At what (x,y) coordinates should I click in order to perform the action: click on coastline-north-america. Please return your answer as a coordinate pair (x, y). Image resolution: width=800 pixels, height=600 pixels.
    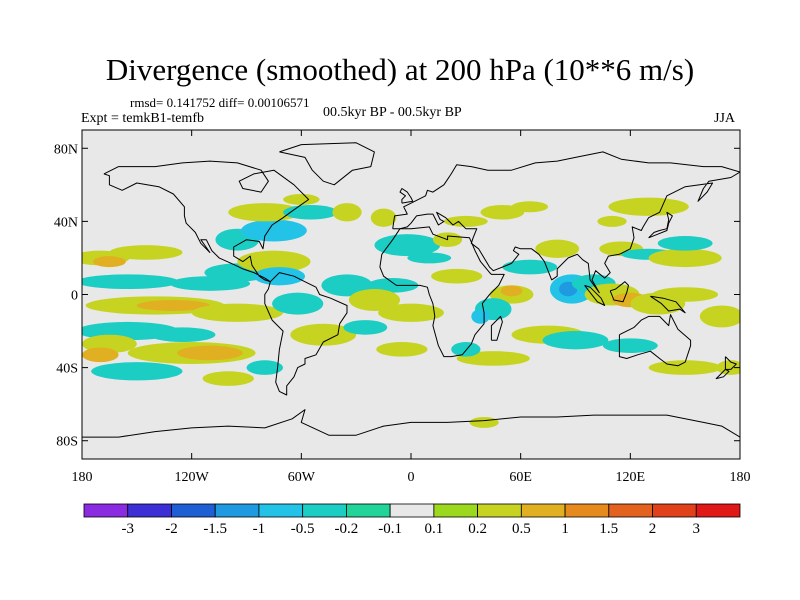
    Looking at the image, I should click on (206, 221).